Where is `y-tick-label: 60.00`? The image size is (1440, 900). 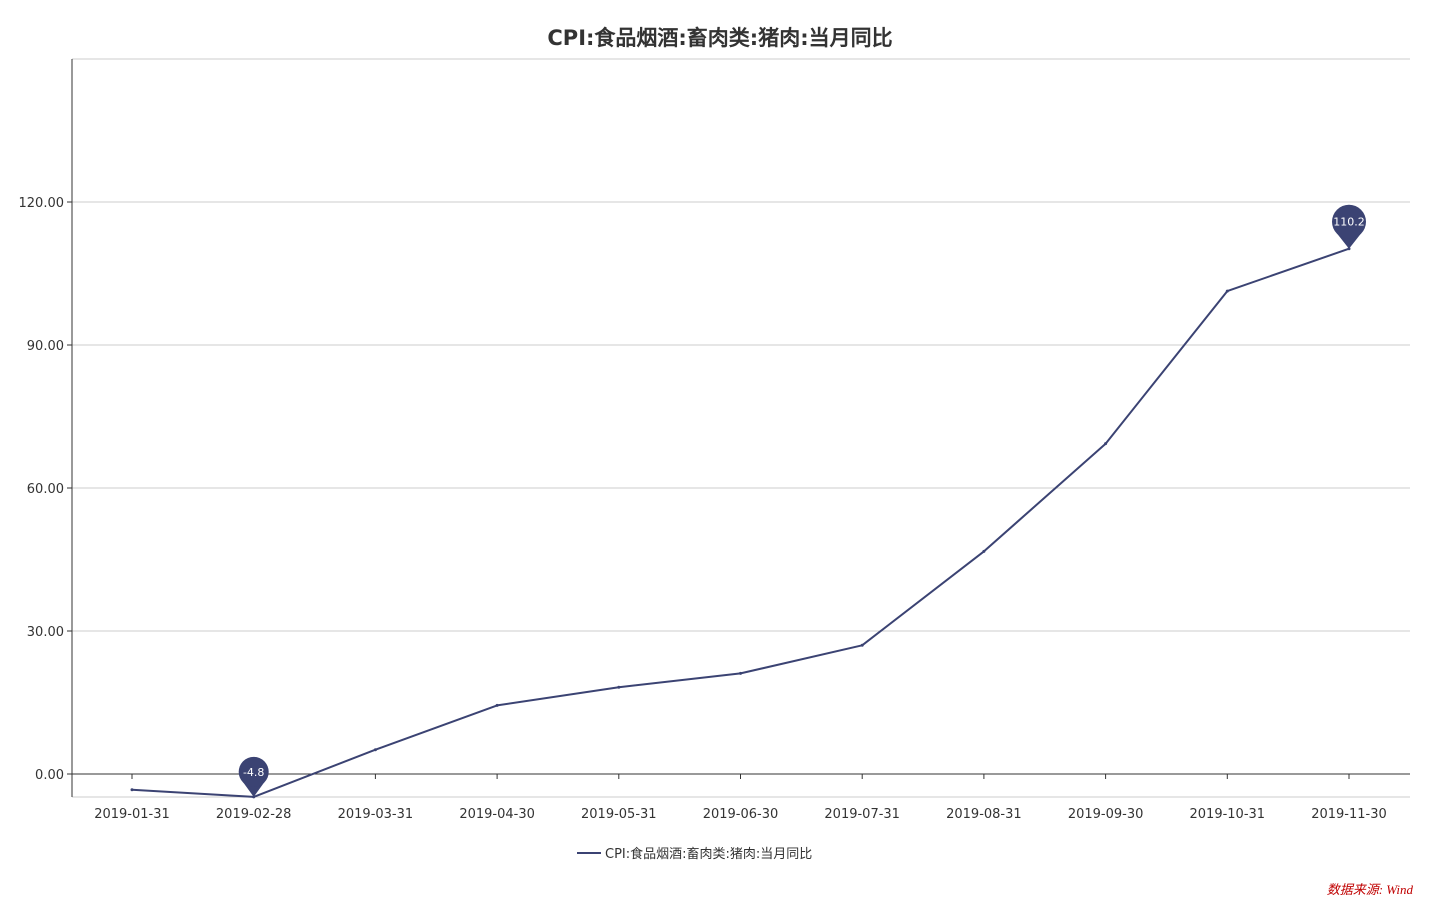 y-tick-label: 60.00 is located at coordinates (45, 489).